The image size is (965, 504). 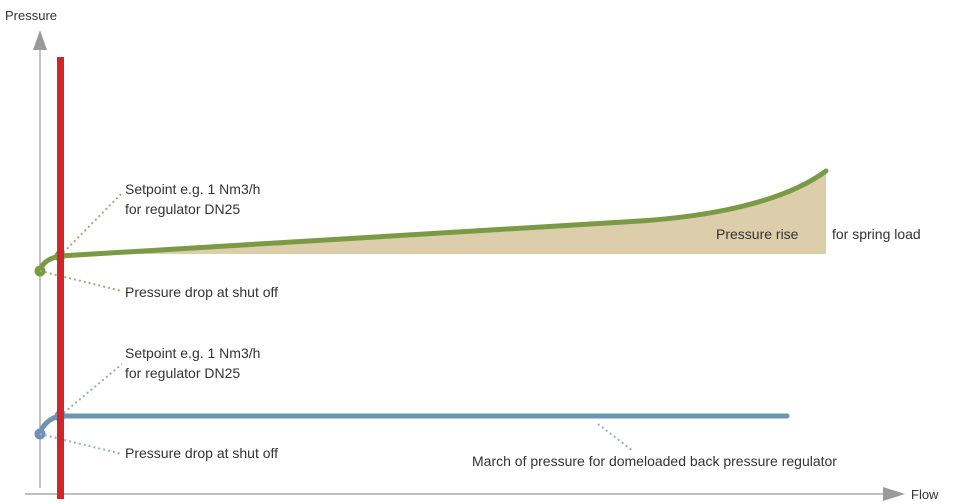 What do you see at coordinates (91, 390) in the screenshot?
I see `dome-setpoint-leader` at bounding box center [91, 390].